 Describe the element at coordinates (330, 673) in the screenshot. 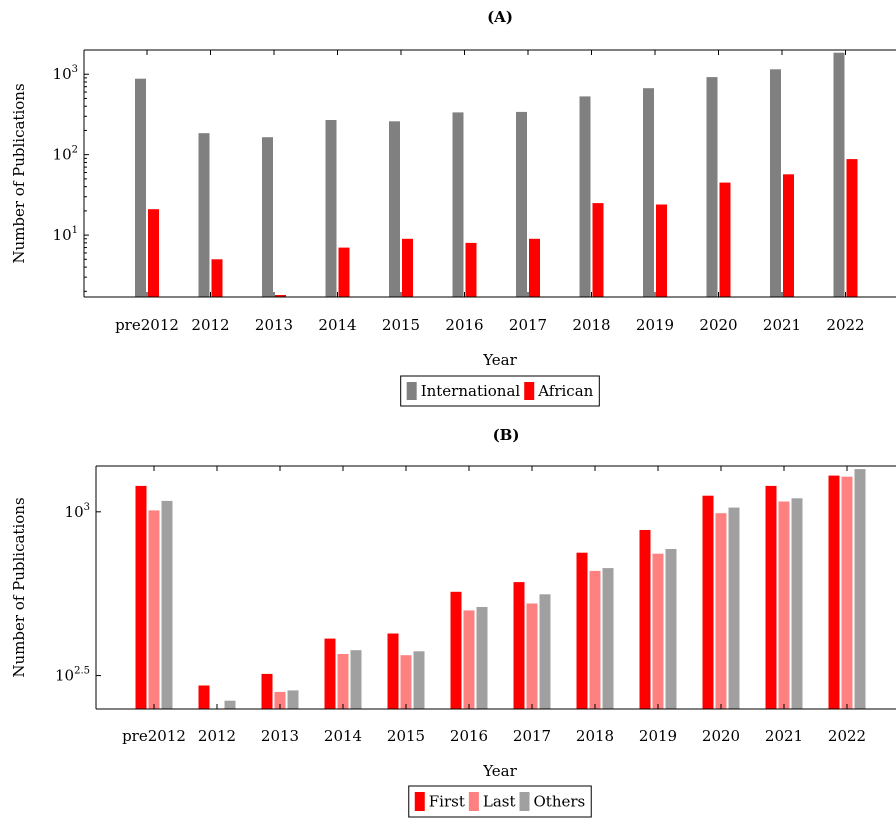

I see `bar-first-2014` at that location.